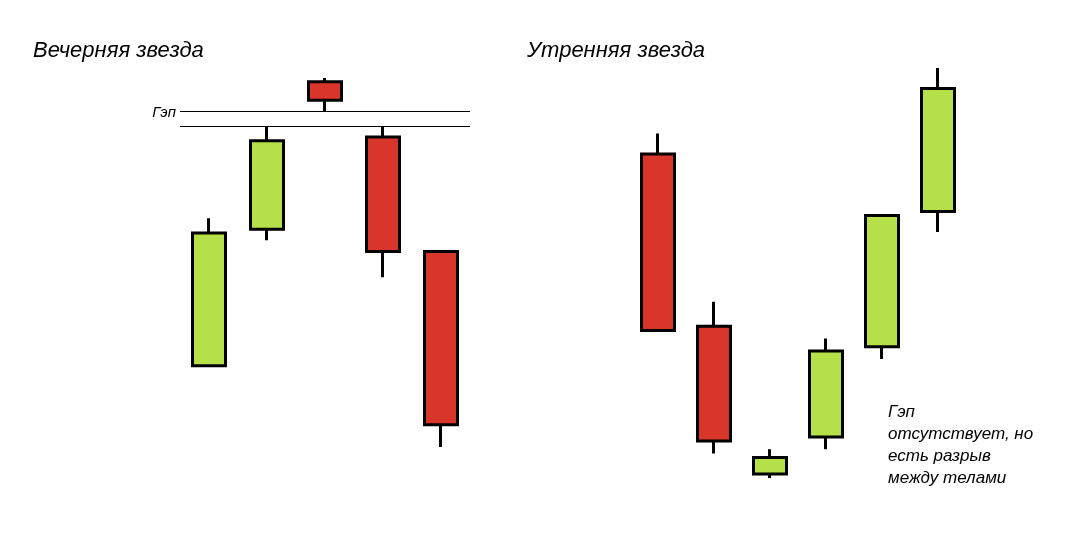 This screenshot has width=1080, height=549. Describe the element at coordinates (616, 49) in the screenshot. I see `chart-title: Утренняя звезда` at that location.